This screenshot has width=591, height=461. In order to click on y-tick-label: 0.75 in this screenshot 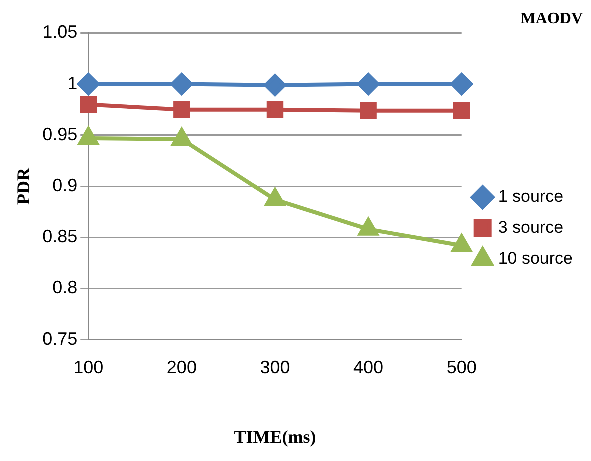, I will do `click(60, 338)`.